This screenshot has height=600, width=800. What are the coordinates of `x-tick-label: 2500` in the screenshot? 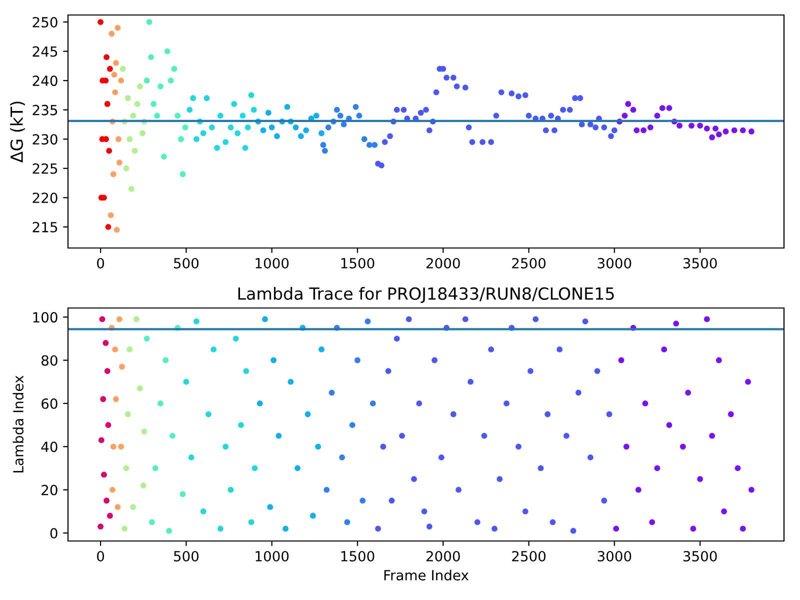 It's located at (529, 263).